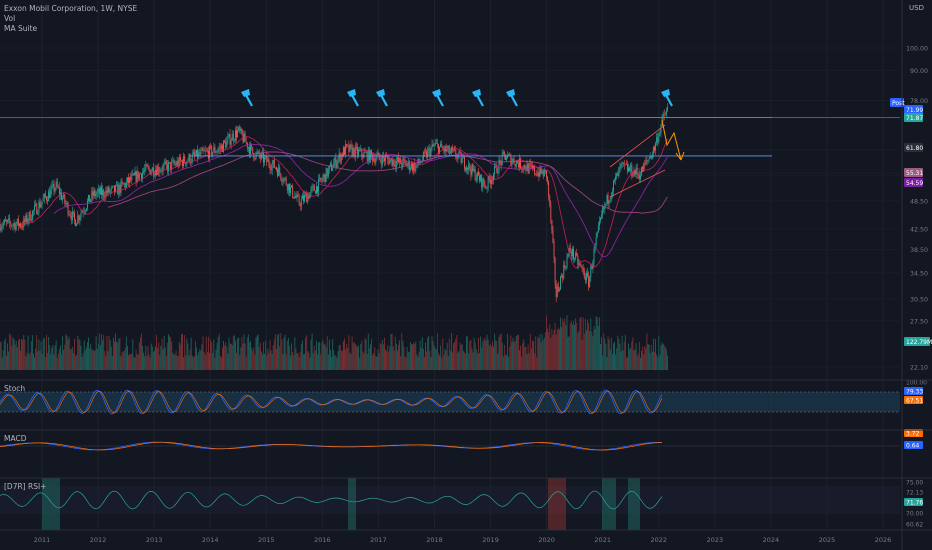 Image resolution: width=932 pixels, height=550 pixels. I want to click on volume-label: 122.79M, so click(919, 342).